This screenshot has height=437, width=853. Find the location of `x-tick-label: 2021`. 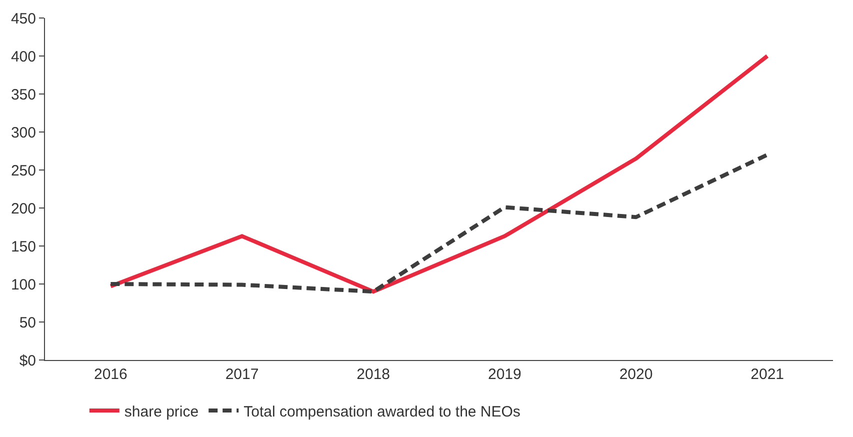

x-tick-label: 2021 is located at coordinates (767, 374).